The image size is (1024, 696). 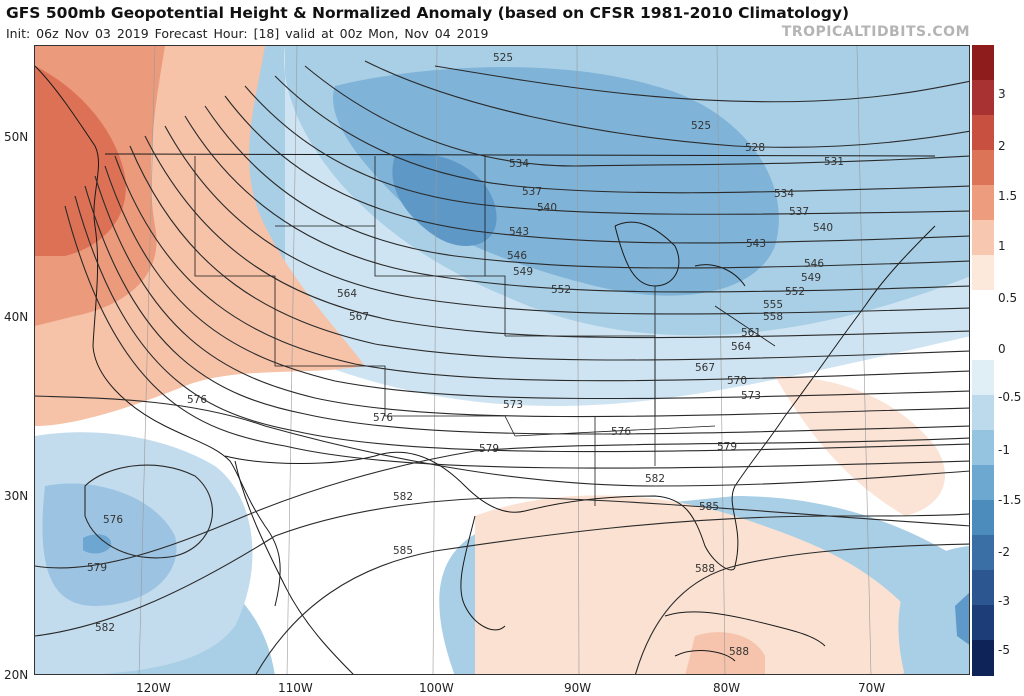 I want to click on contour-label: 582, so click(x=105, y=628).